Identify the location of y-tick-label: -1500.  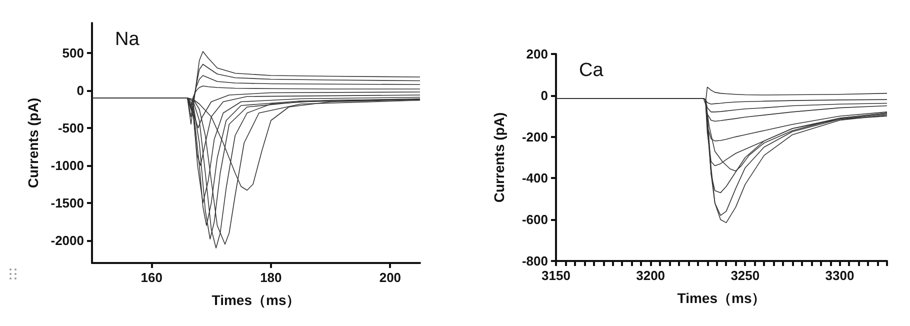
(67, 203).